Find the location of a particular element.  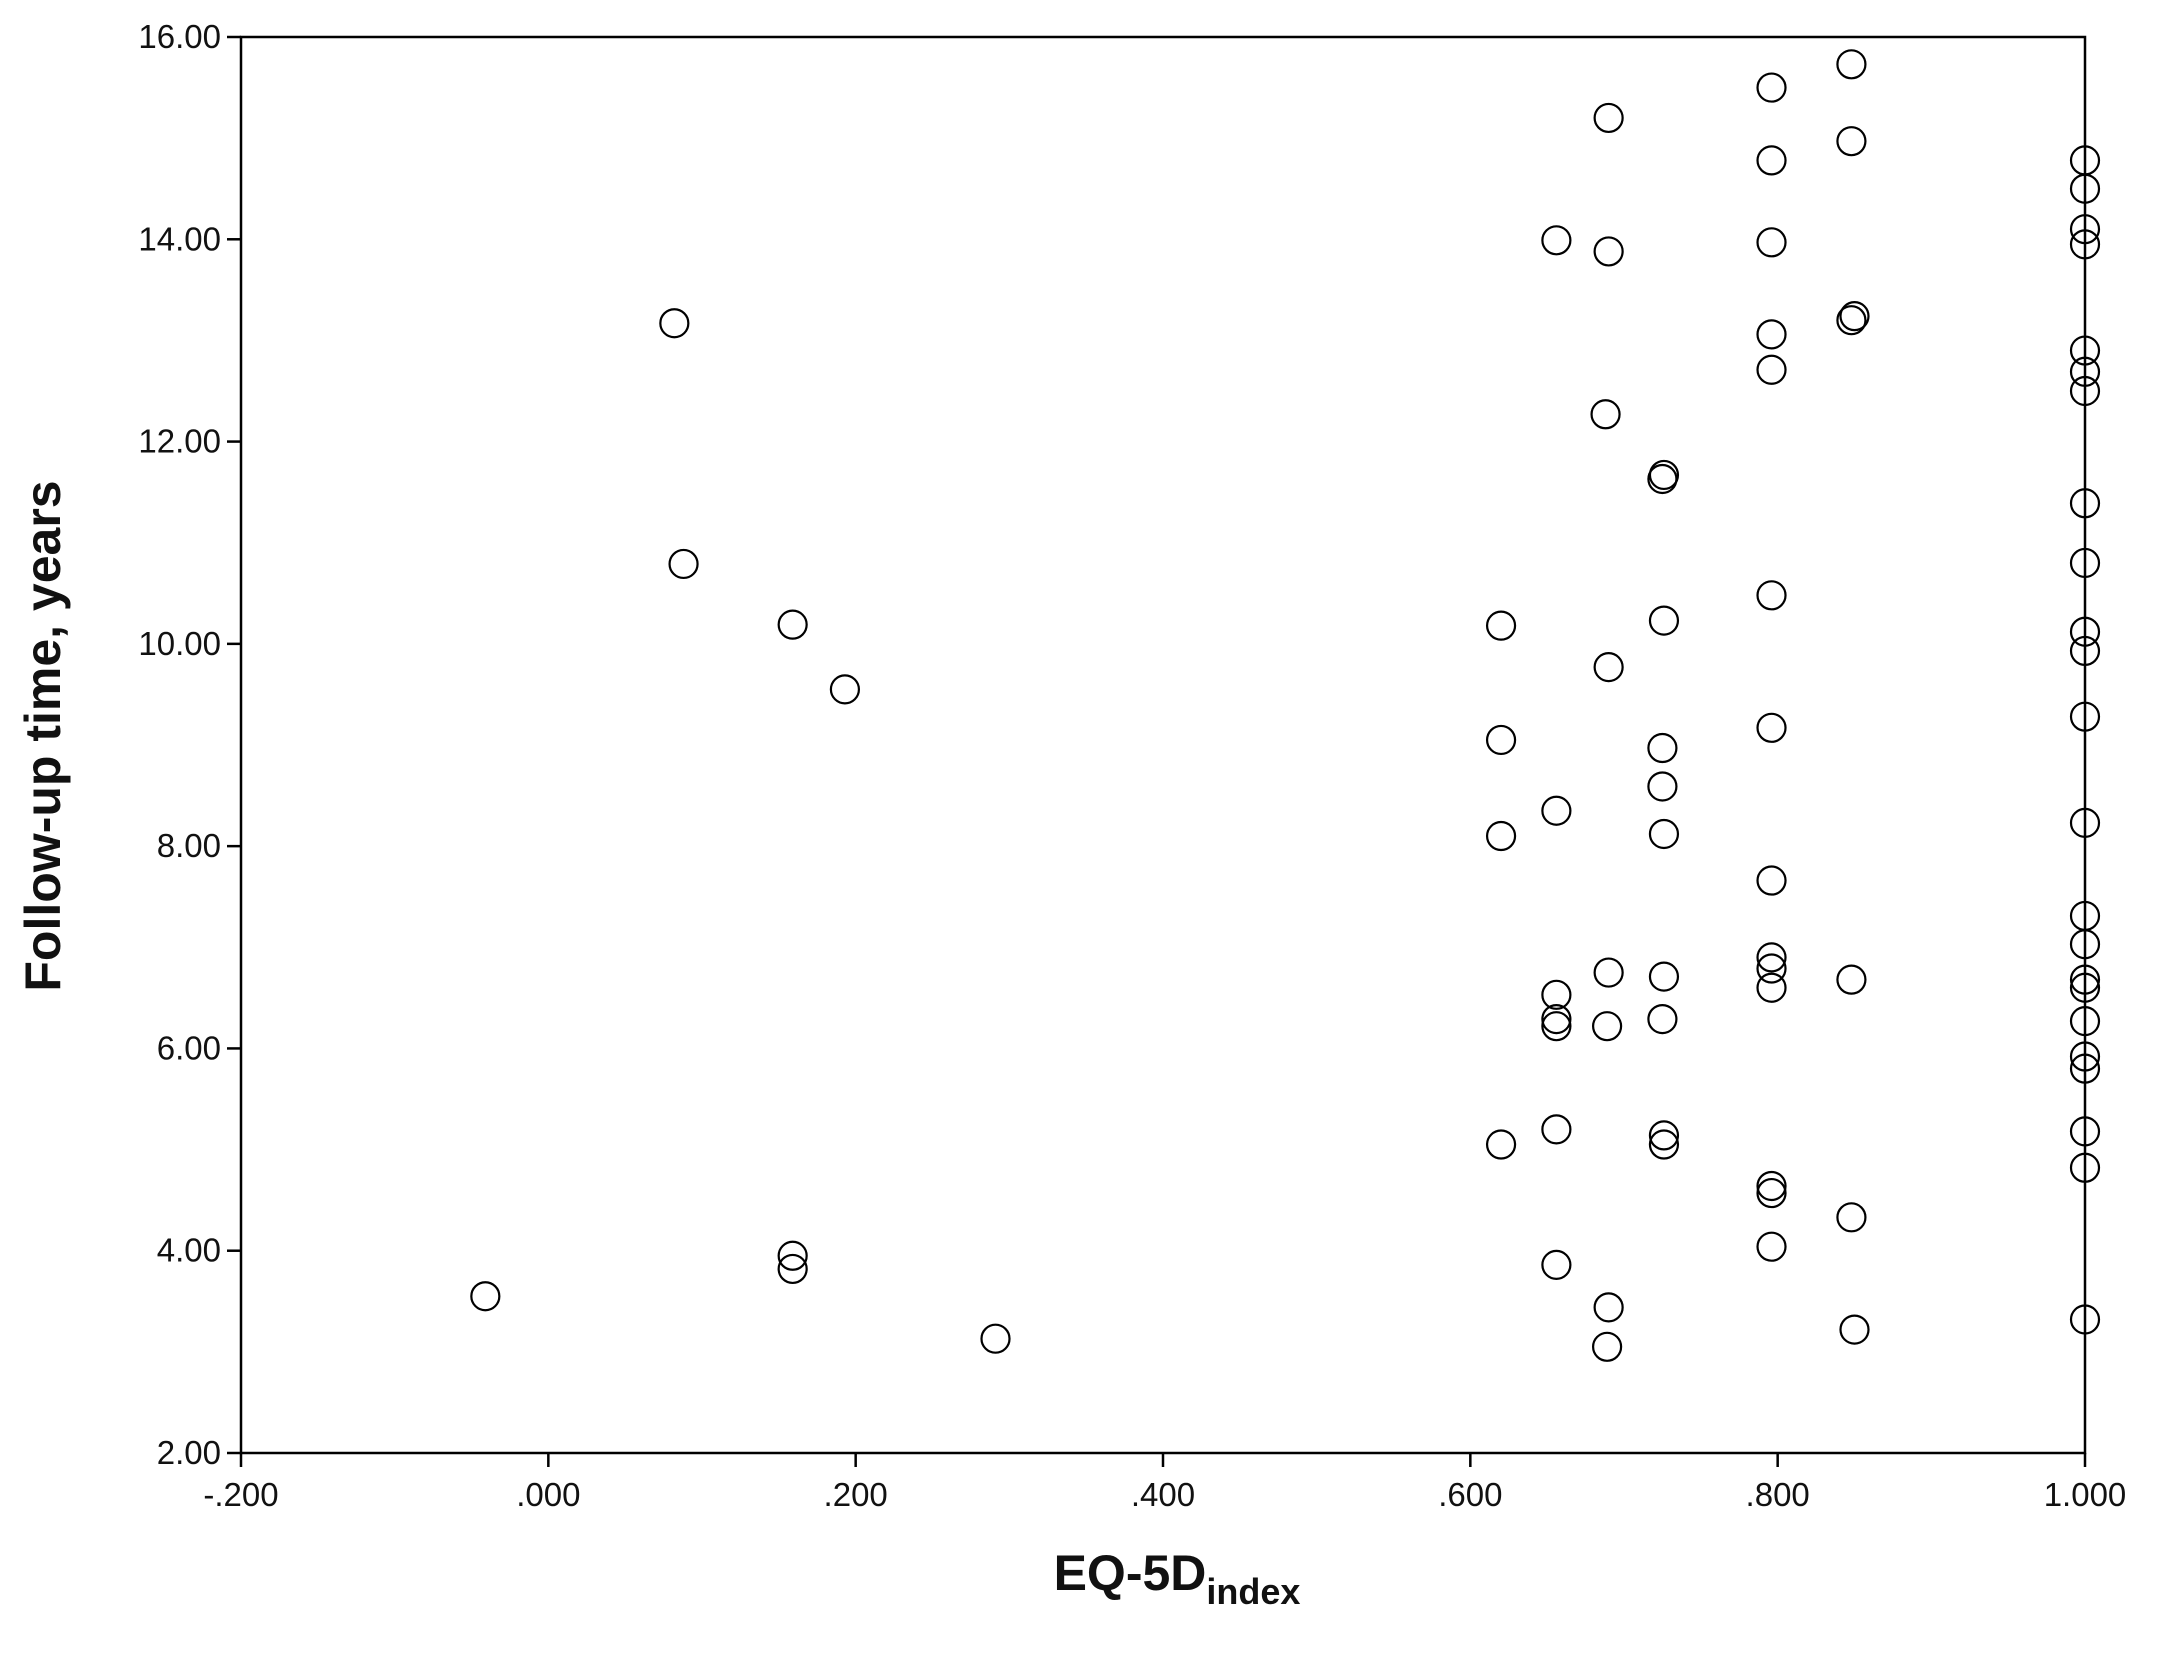

y-tick-label: 2.00 is located at coordinates (189, 1452).